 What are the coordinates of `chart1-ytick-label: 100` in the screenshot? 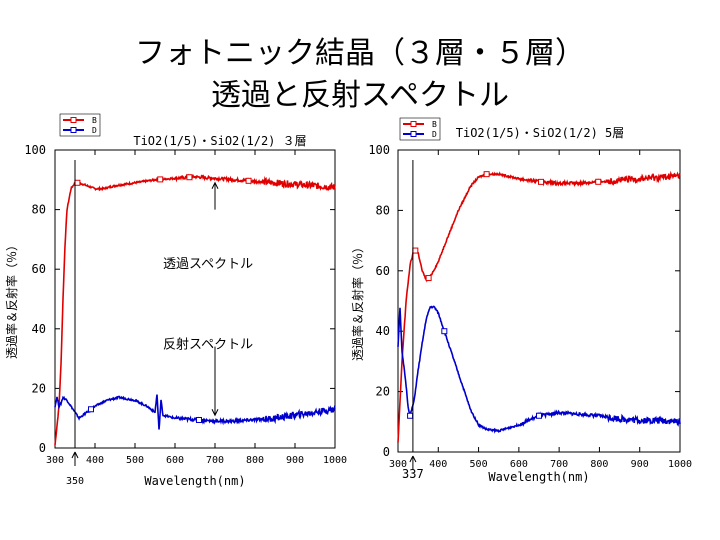 It's located at (35, 150).